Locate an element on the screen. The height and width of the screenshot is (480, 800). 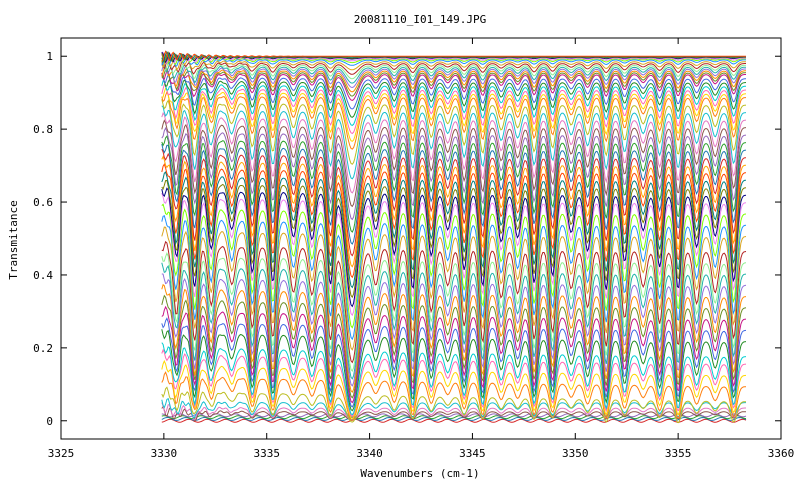
x-tick-label: 3330 is located at coordinates (164, 453).